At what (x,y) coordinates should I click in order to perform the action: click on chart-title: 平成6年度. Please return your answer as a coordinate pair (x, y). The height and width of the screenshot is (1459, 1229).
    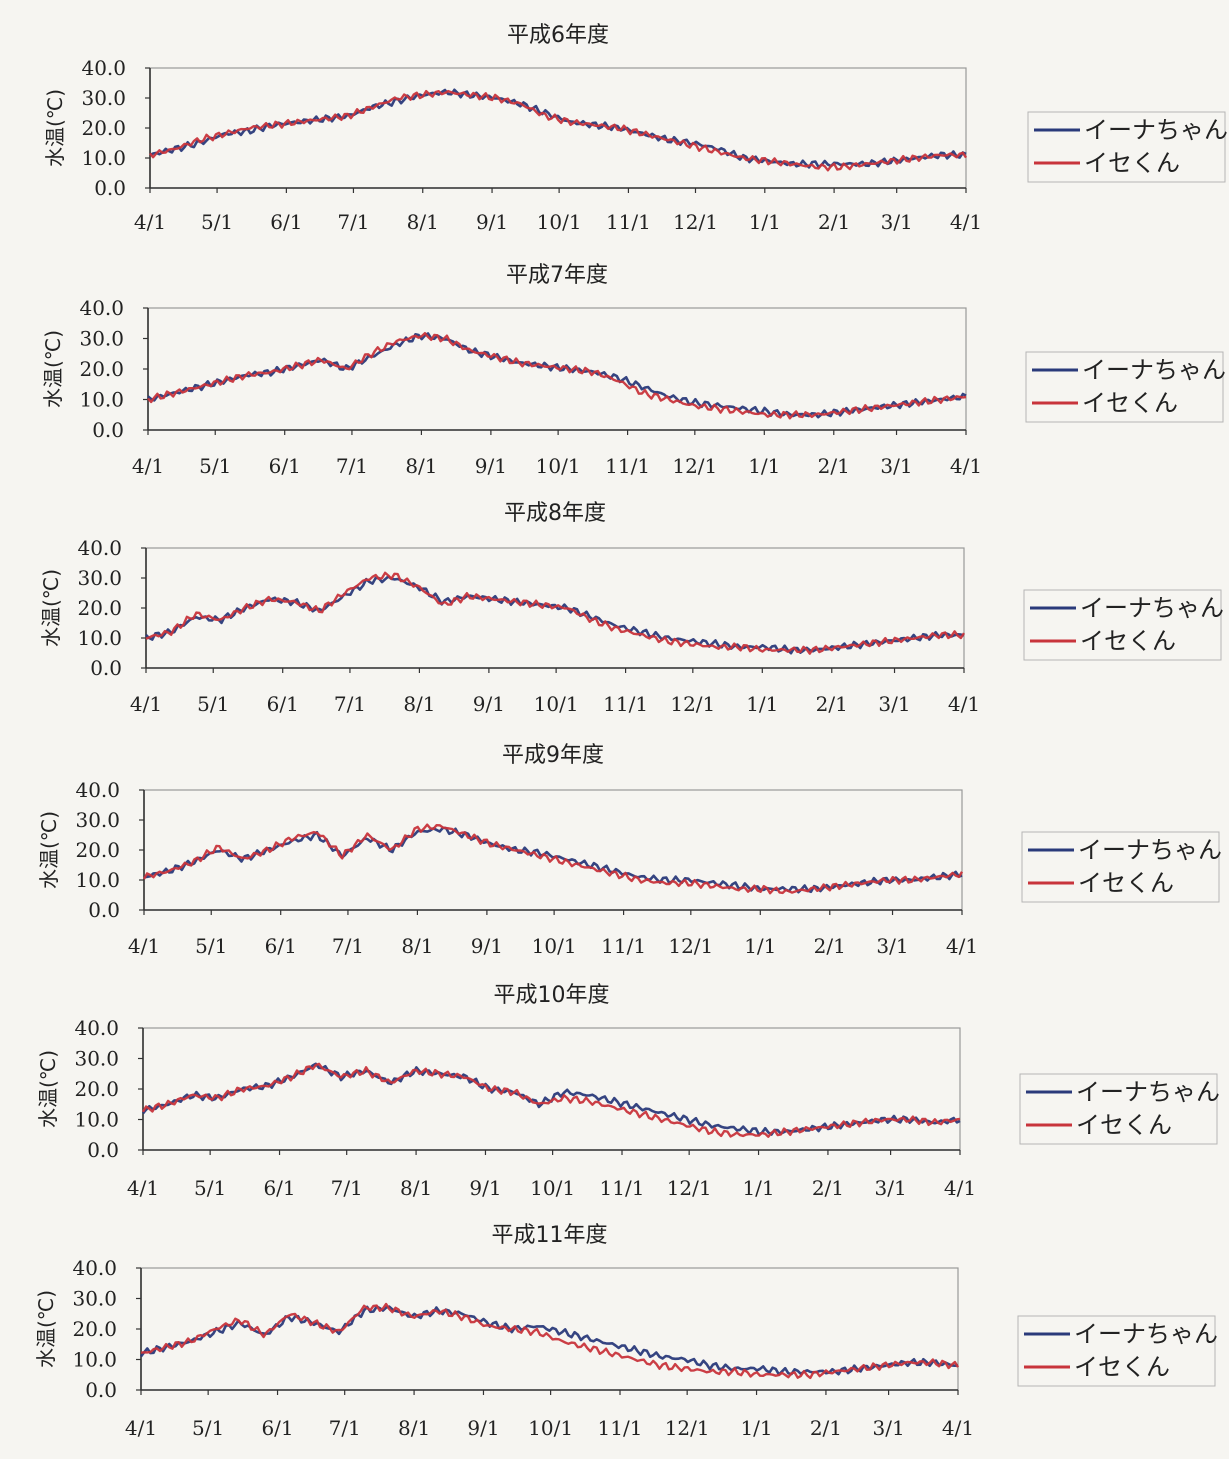
    Looking at the image, I should click on (558, 35).